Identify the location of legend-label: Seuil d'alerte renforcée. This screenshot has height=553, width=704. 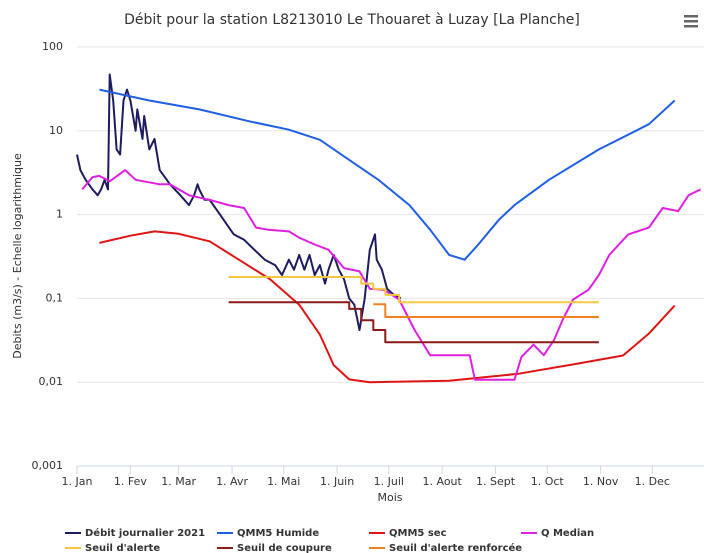
(455, 547).